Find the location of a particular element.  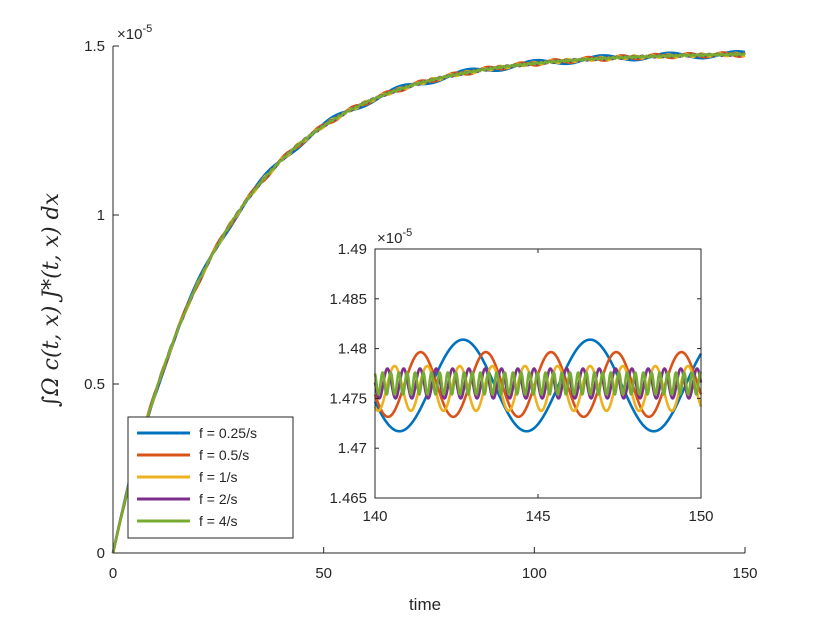

inset-x-tick-label: 140 is located at coordinates (374, 516).